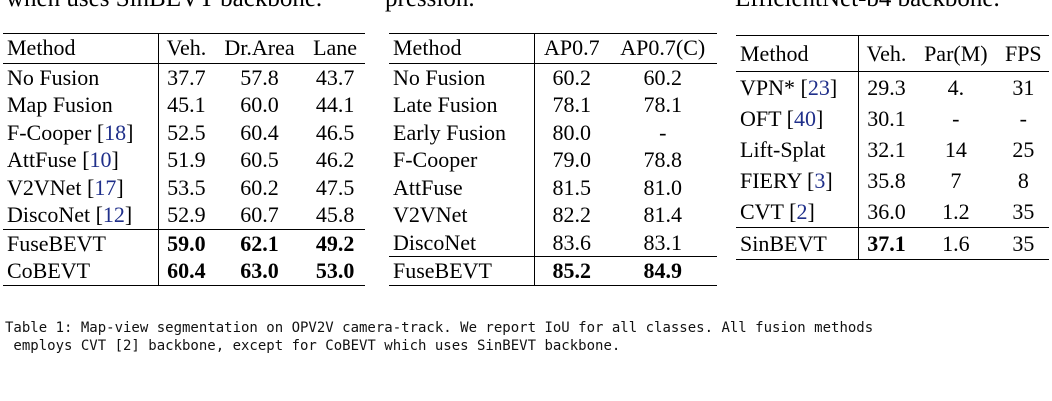  Describe the element at coordinates (768, 87) in the screenshot. I see `method-name: VPN*` at that location.